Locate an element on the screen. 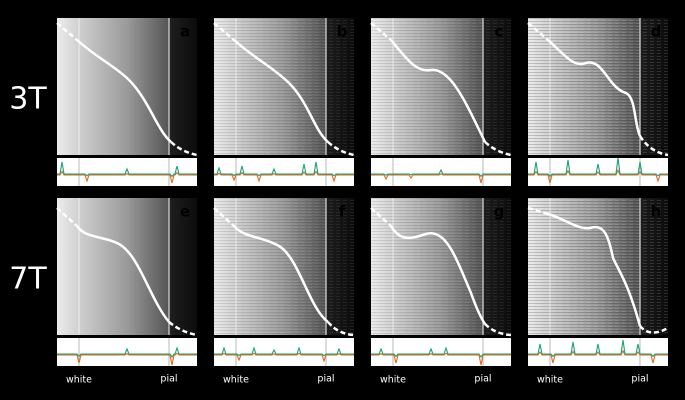  panel-letter: g is located at coordinates (499, 212).